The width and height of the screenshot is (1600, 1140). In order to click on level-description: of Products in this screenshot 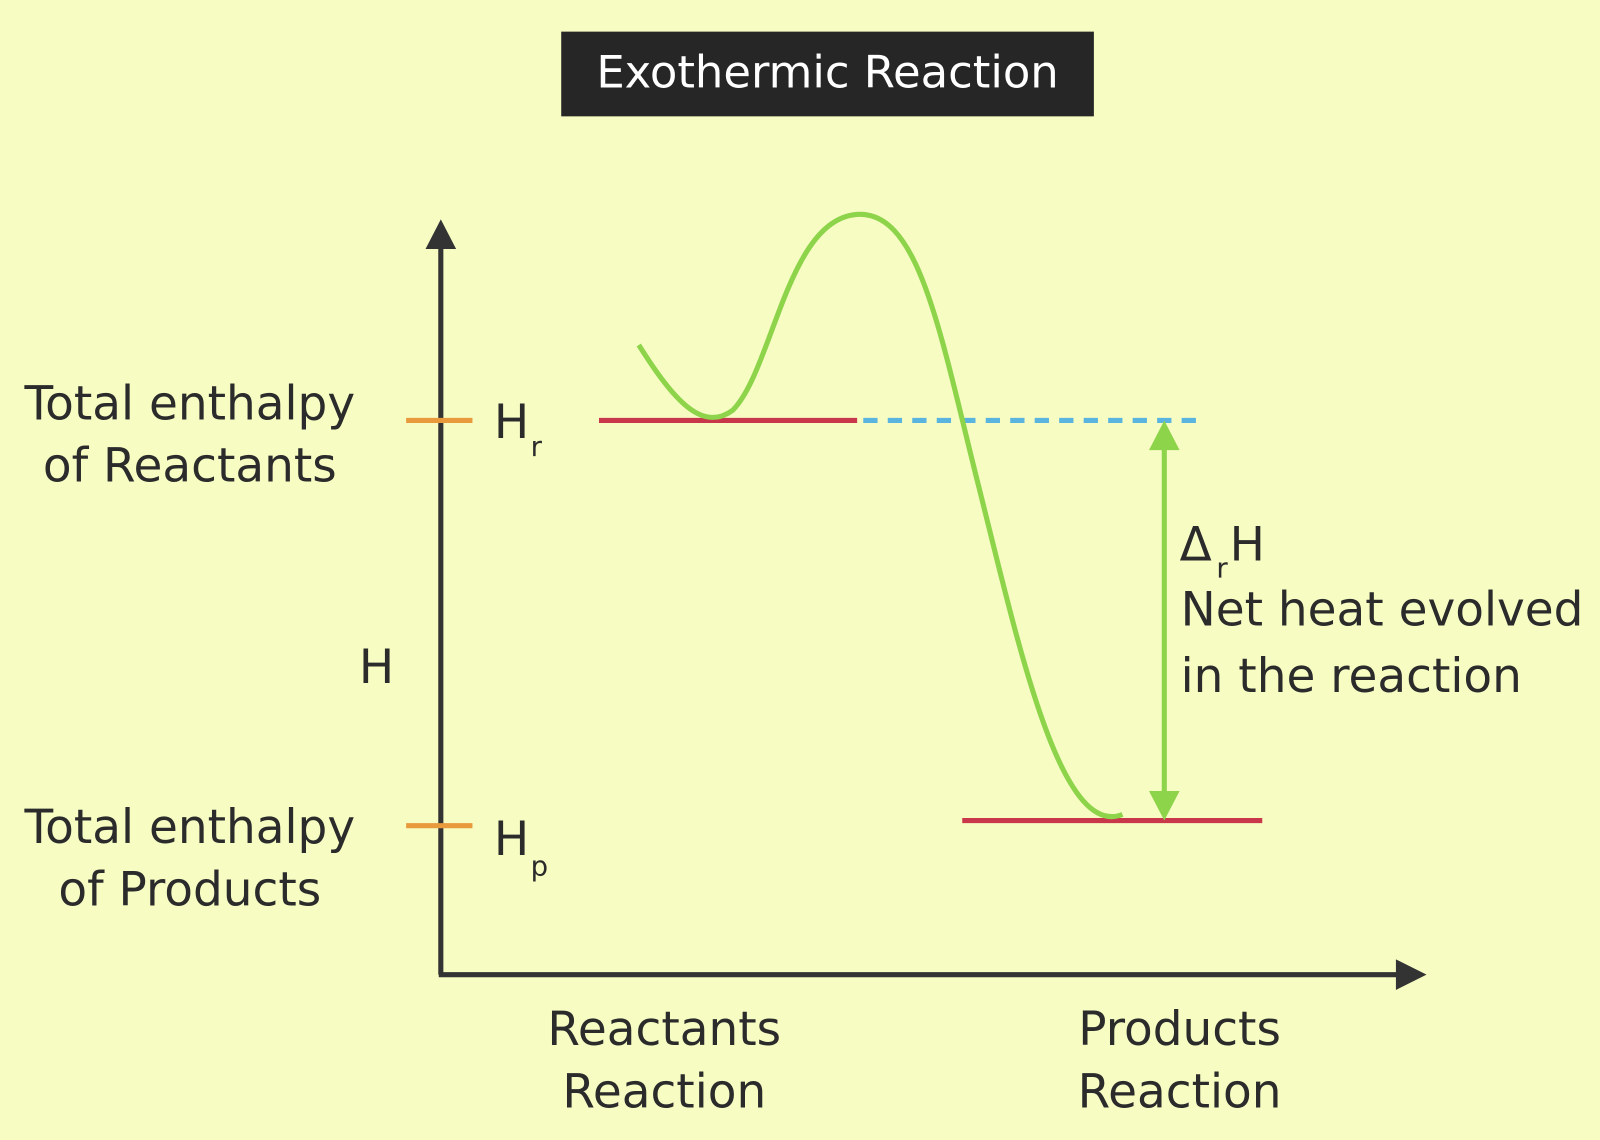, I will do `click(189, 889)`.